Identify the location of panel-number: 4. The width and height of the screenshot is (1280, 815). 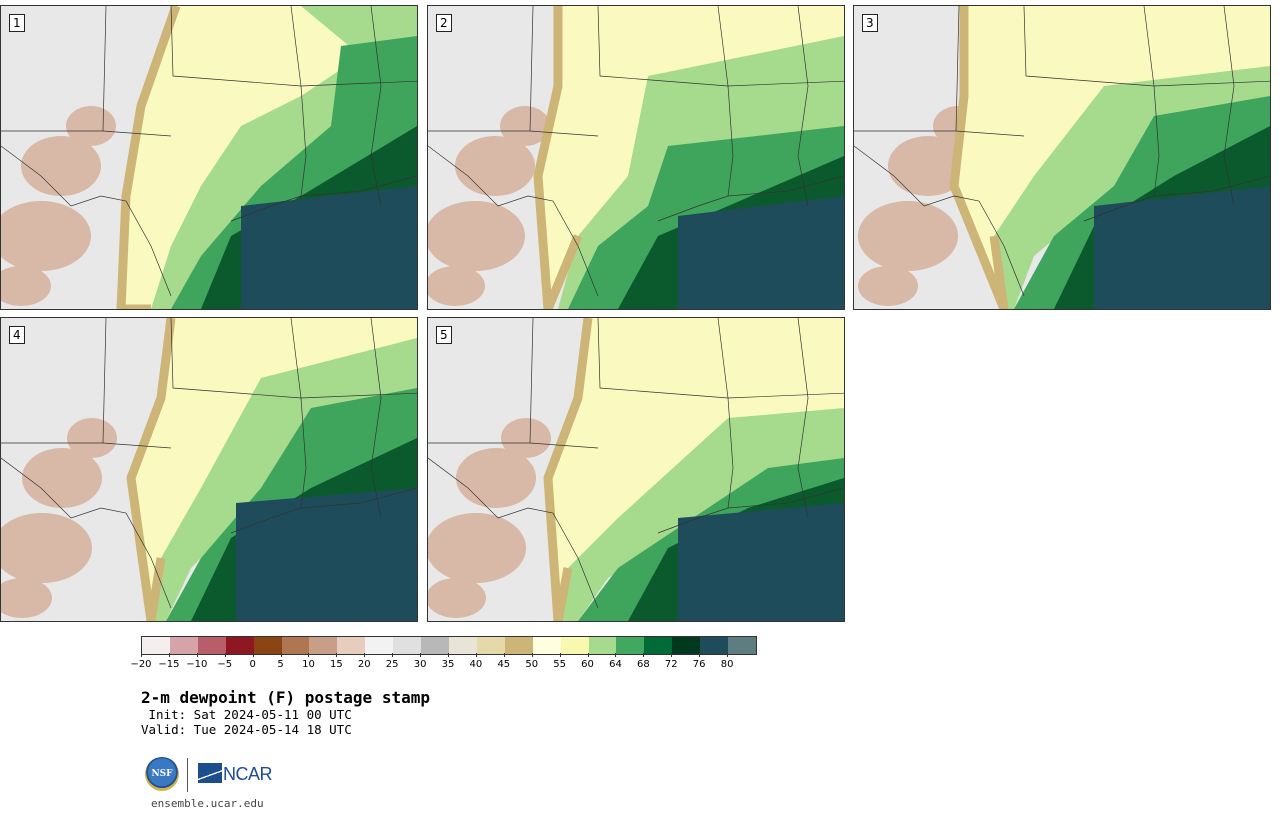
(17, 335).